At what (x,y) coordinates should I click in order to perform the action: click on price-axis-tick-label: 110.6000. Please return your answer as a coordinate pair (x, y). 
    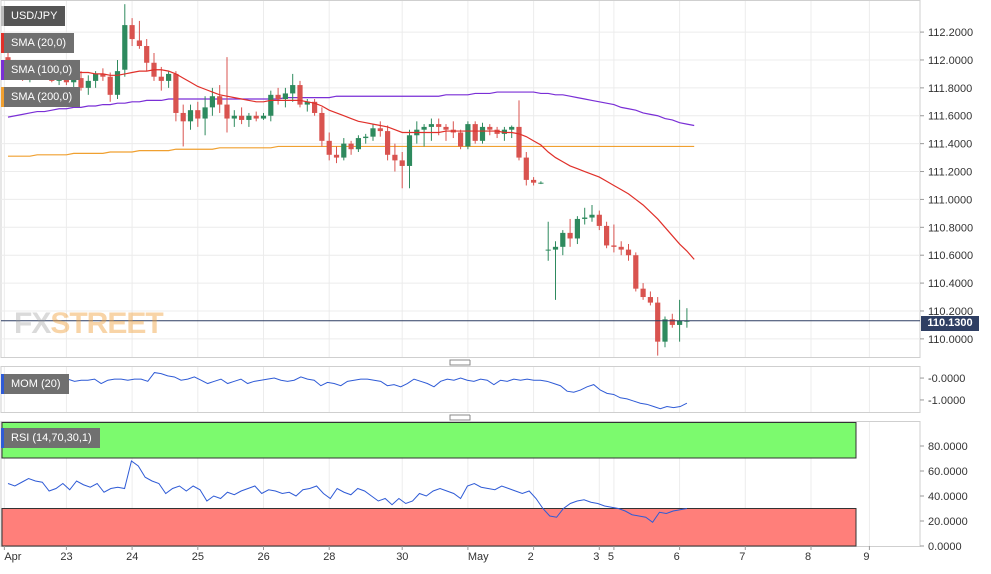
    Looking at the image, I should click on (950, 256).